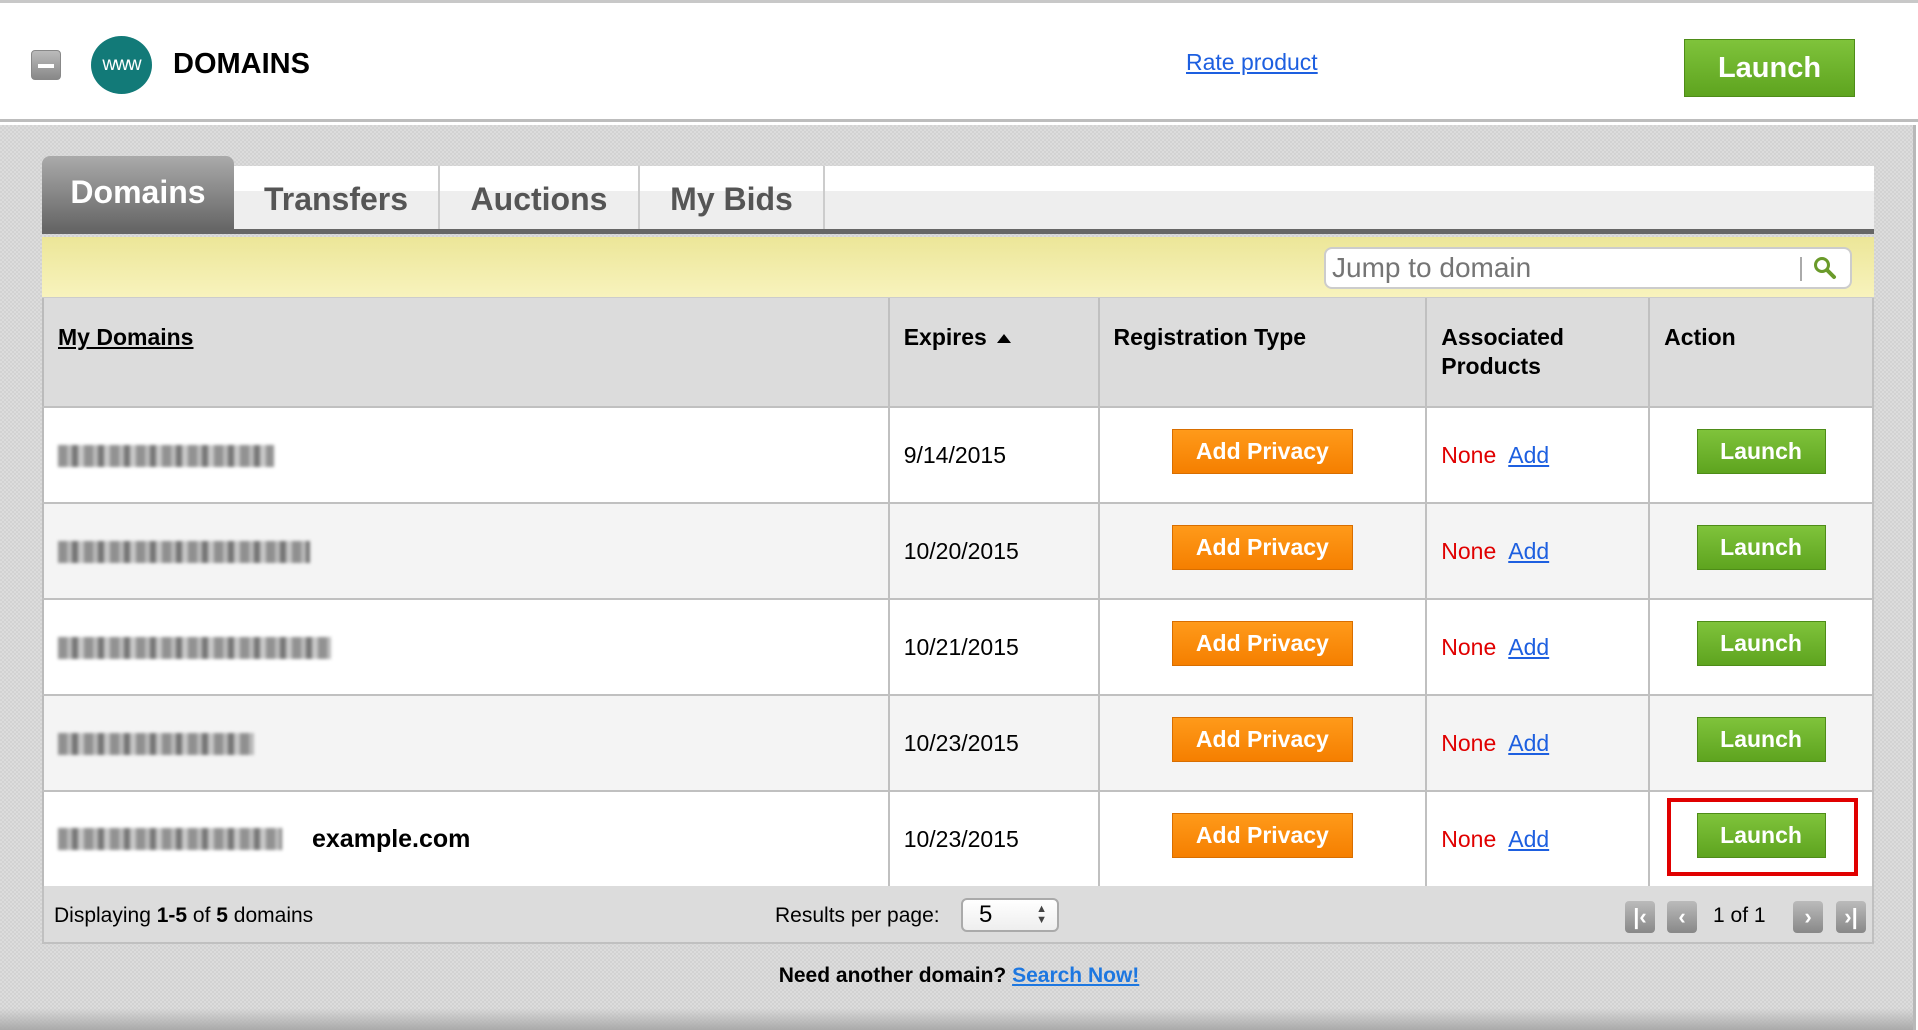  What do you see at coordinates (732, 197) in the screenshot?
I see `tab-my-bids: My Bids` at bounding box center [732, 197].